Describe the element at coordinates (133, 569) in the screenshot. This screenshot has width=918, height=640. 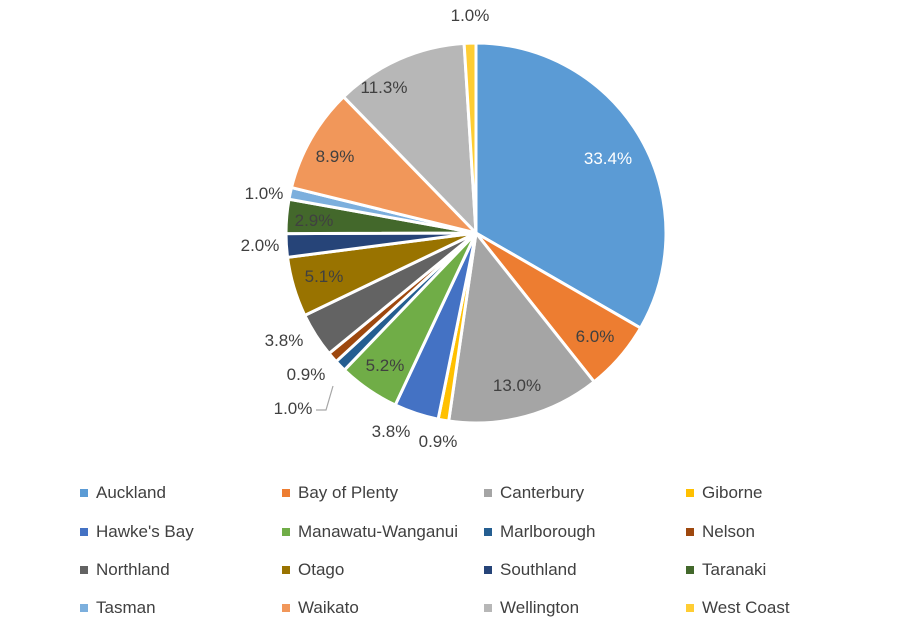
I see `legend-label: Northland` at that location.